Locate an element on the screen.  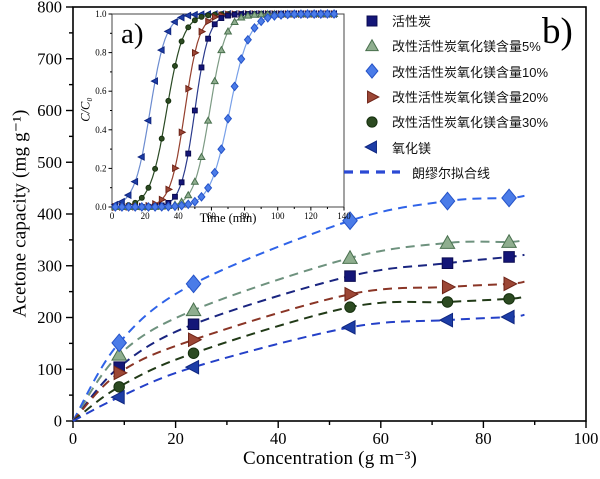
diamond-marker-icon is located at coordinates (372, 71).